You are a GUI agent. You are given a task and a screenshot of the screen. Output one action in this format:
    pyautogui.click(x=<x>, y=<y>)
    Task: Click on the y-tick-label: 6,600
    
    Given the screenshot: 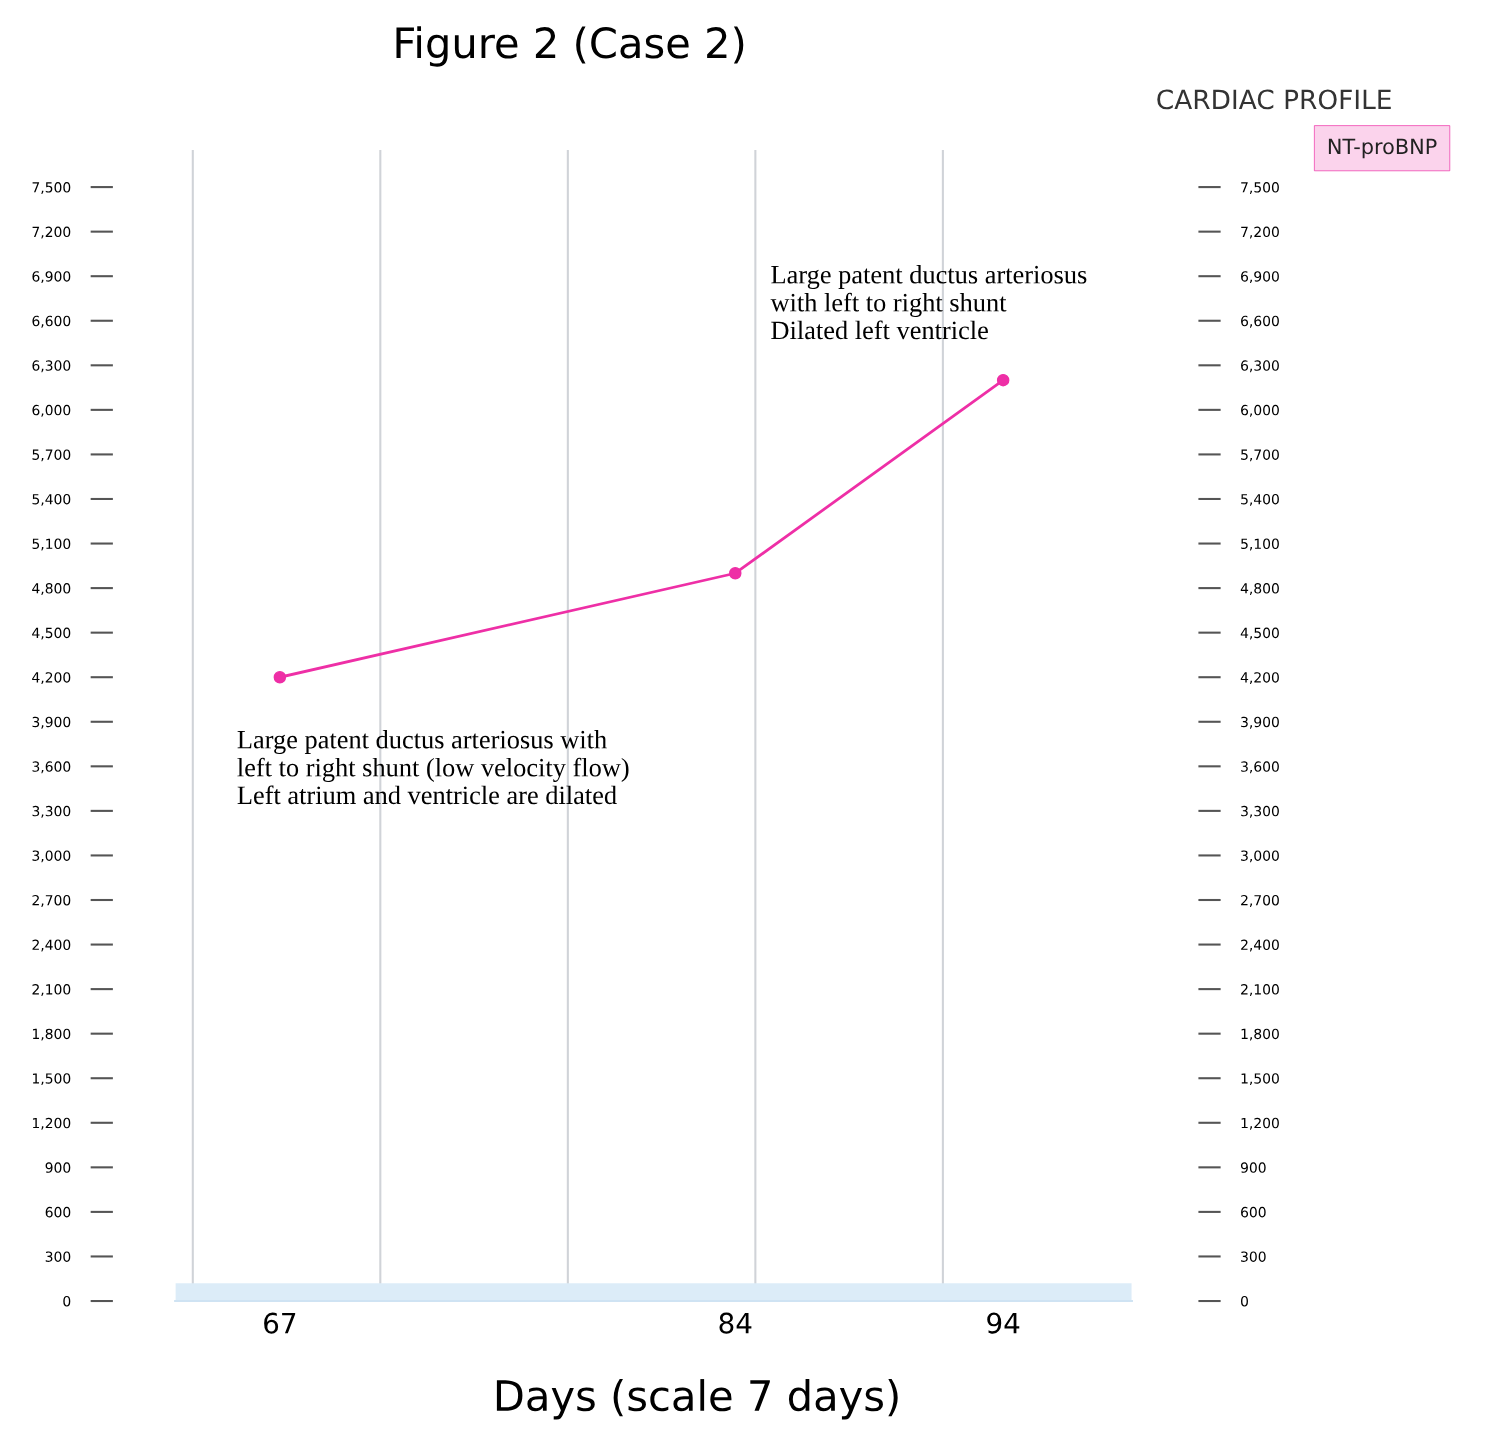 What is the action you would take?
    pyautogui.click(x=51, y=321)
    